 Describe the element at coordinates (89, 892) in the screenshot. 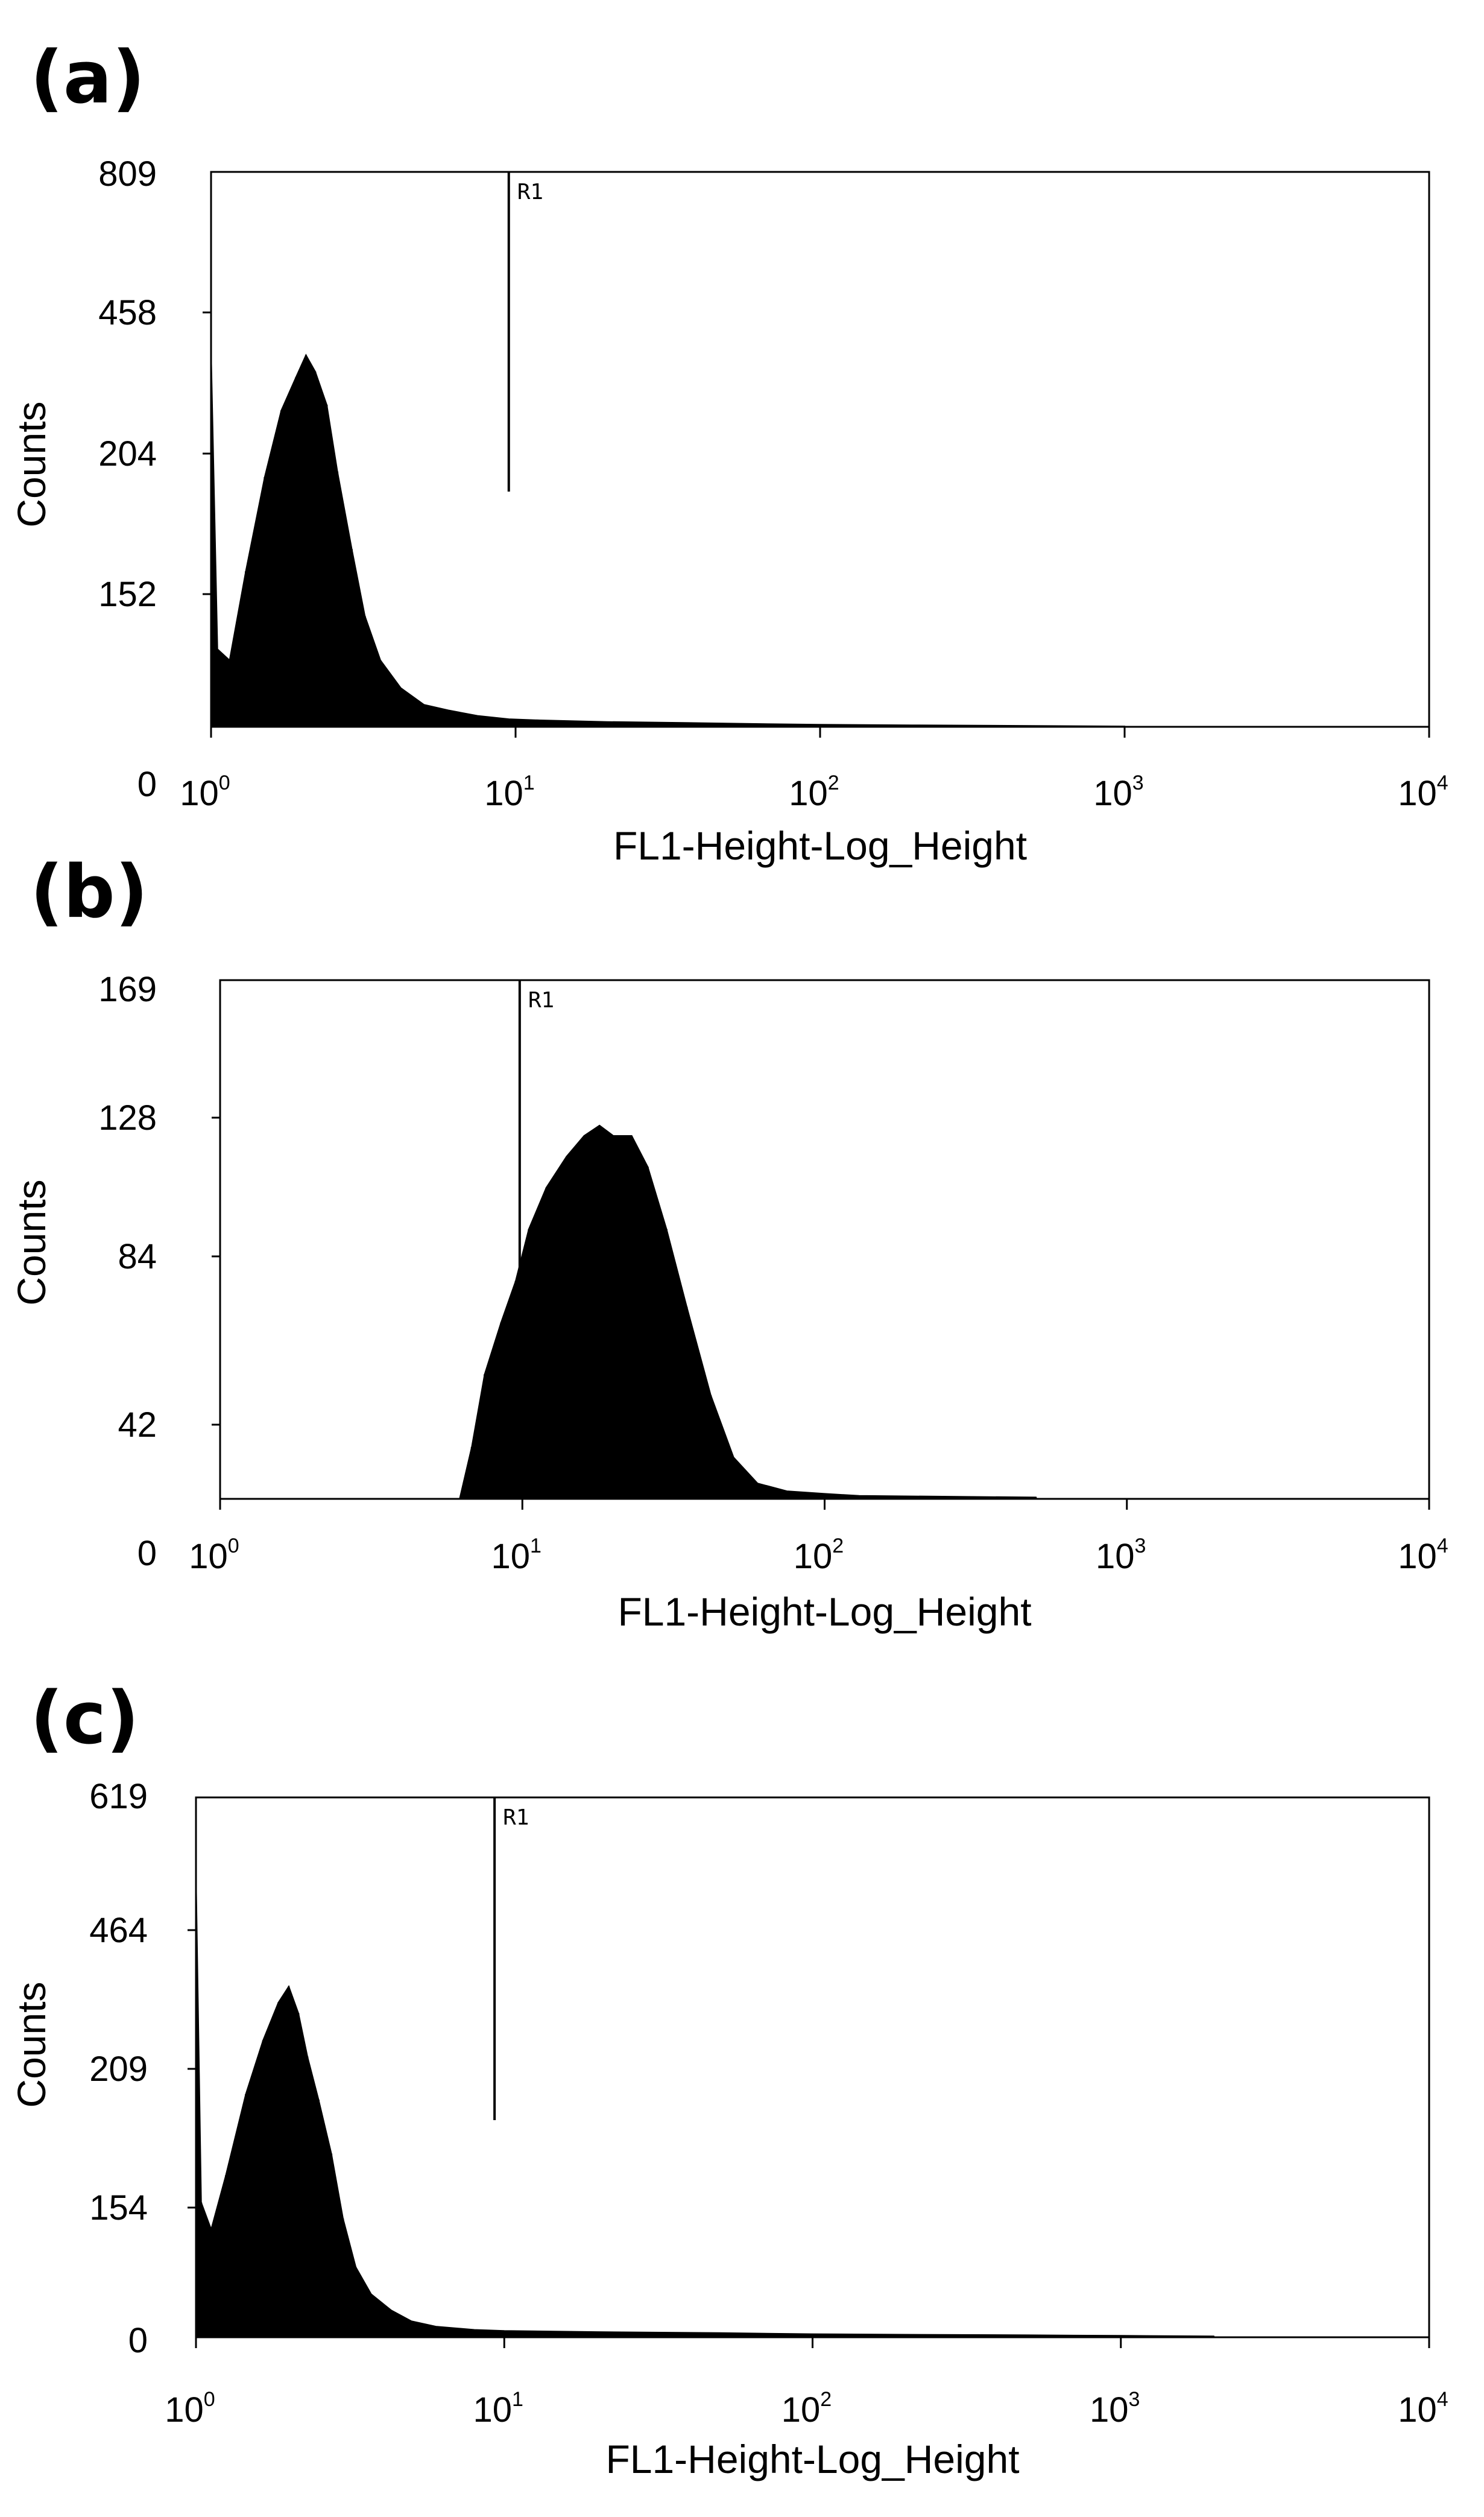

I see `panel-label: (b)` at that location.